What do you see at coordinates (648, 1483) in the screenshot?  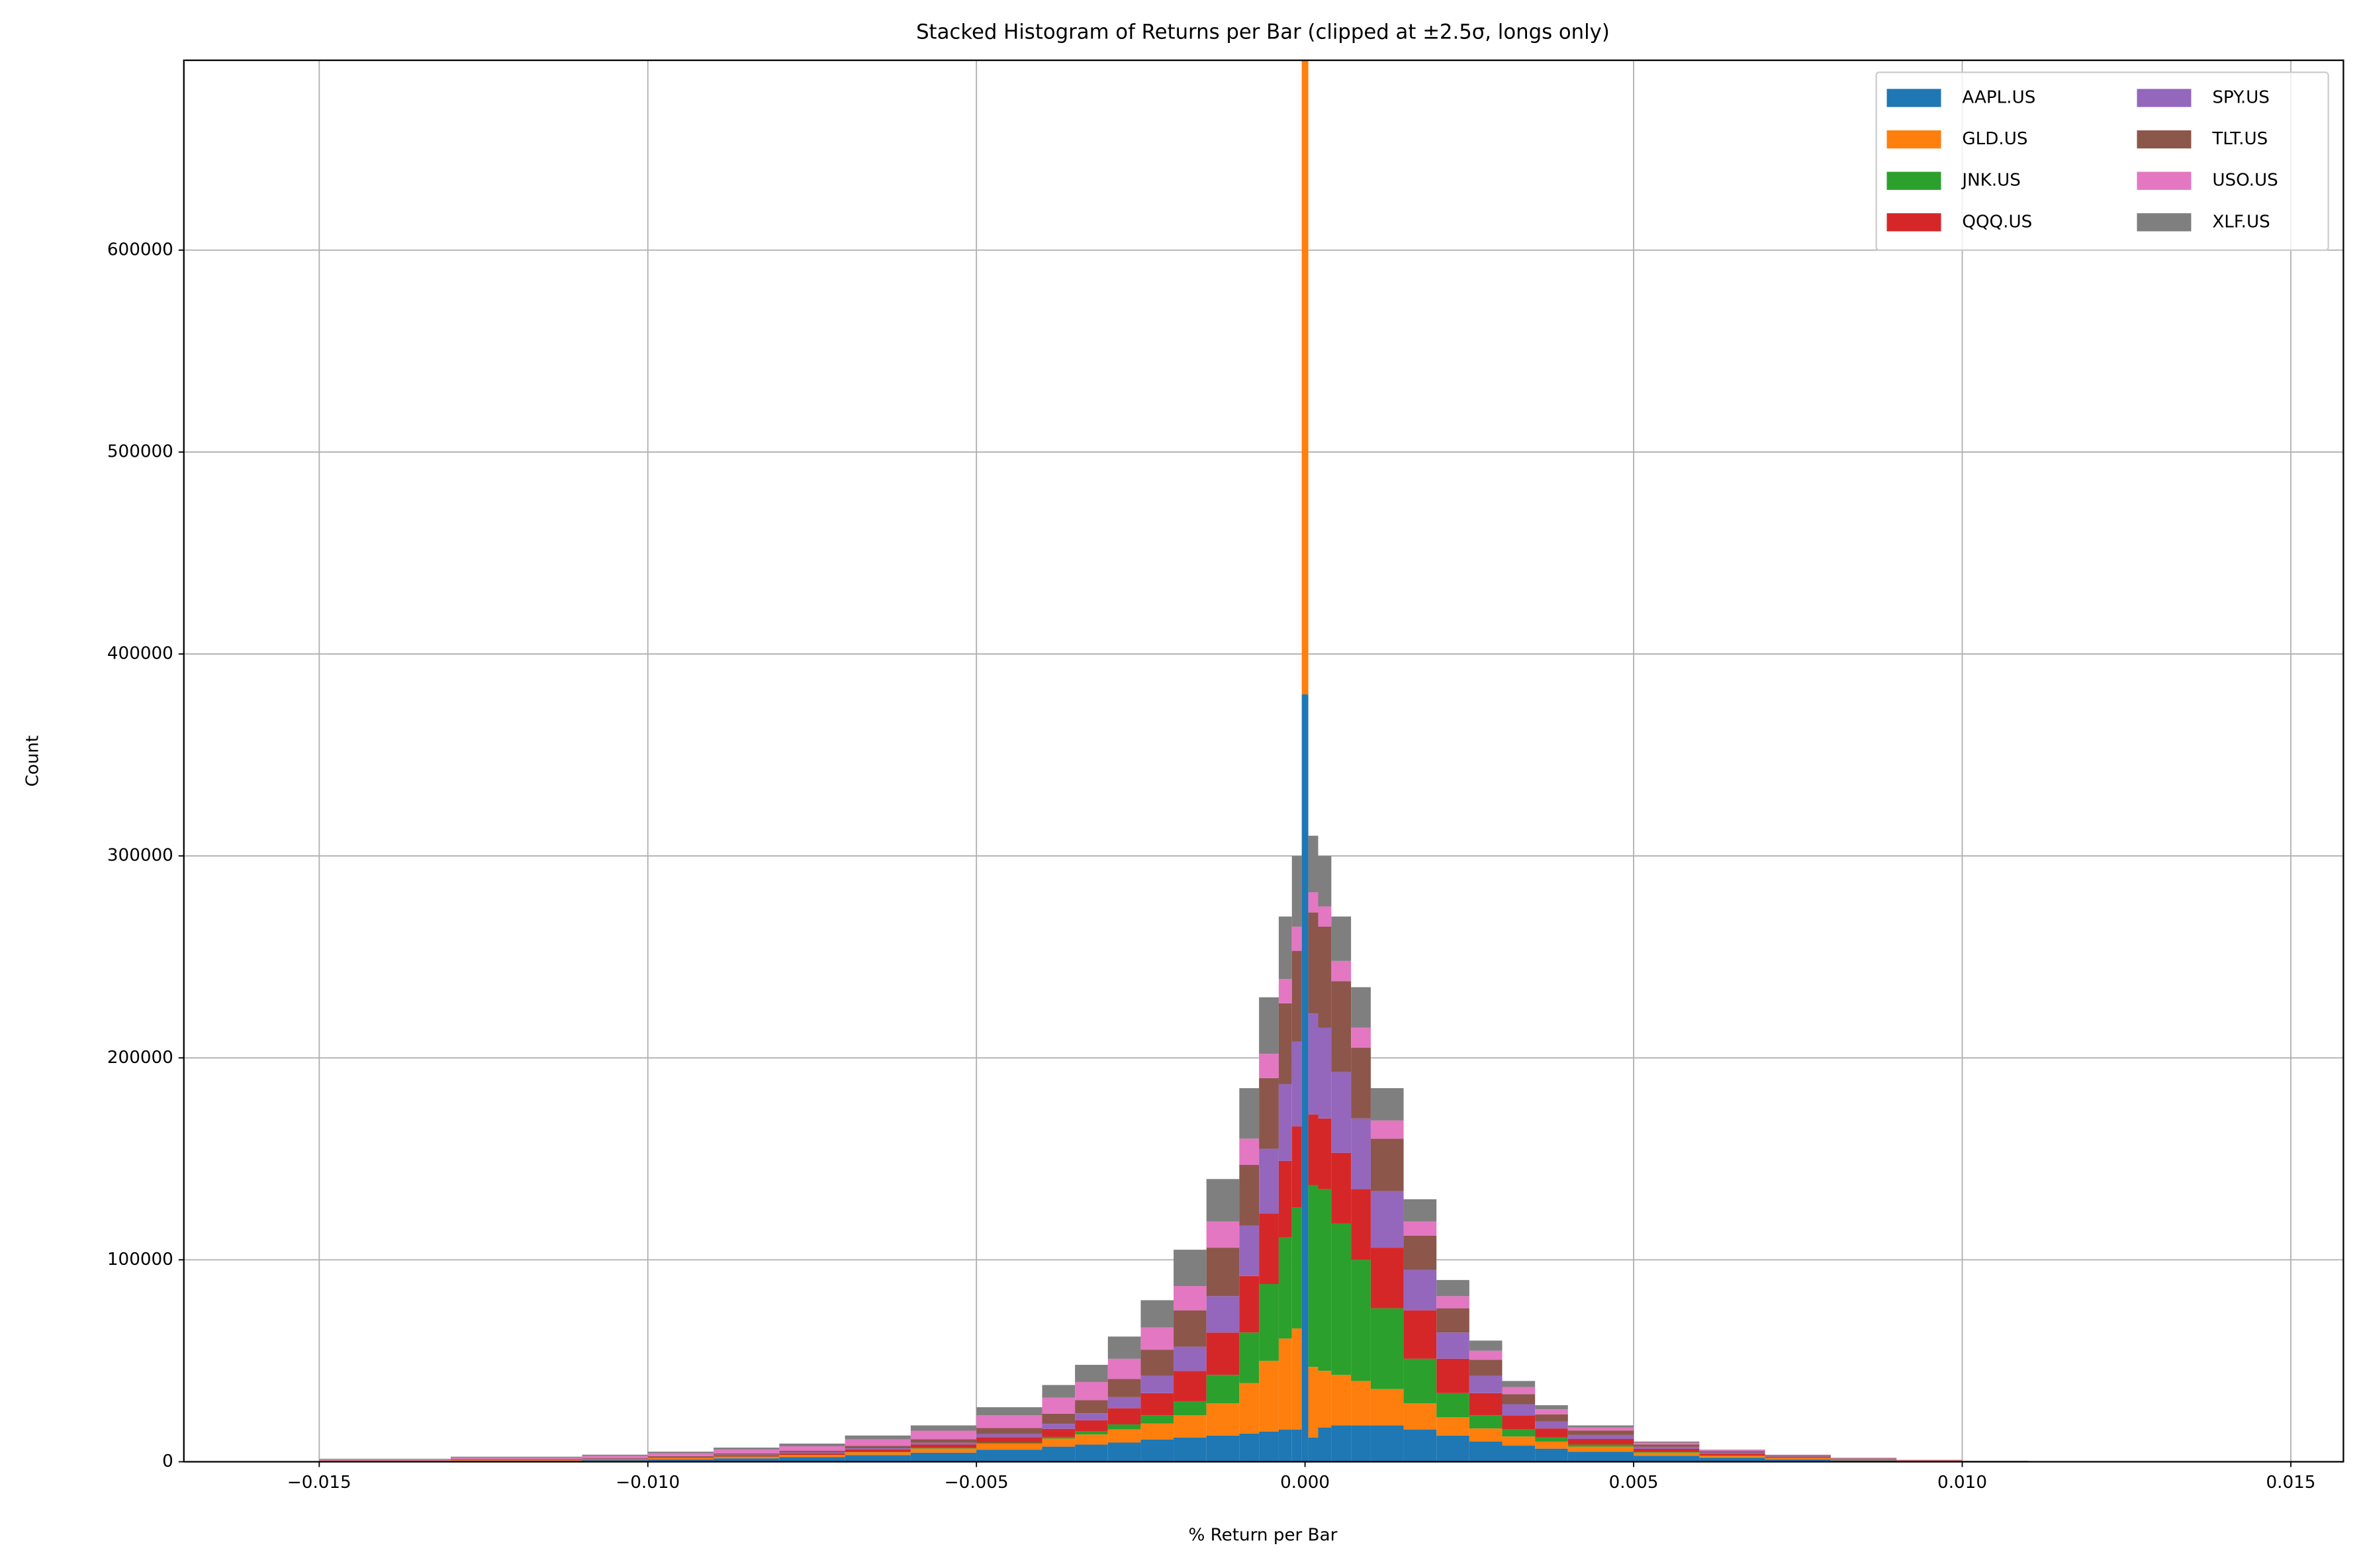 I see `x-tick-label: −0.010` at bounding box center [648, 1483].